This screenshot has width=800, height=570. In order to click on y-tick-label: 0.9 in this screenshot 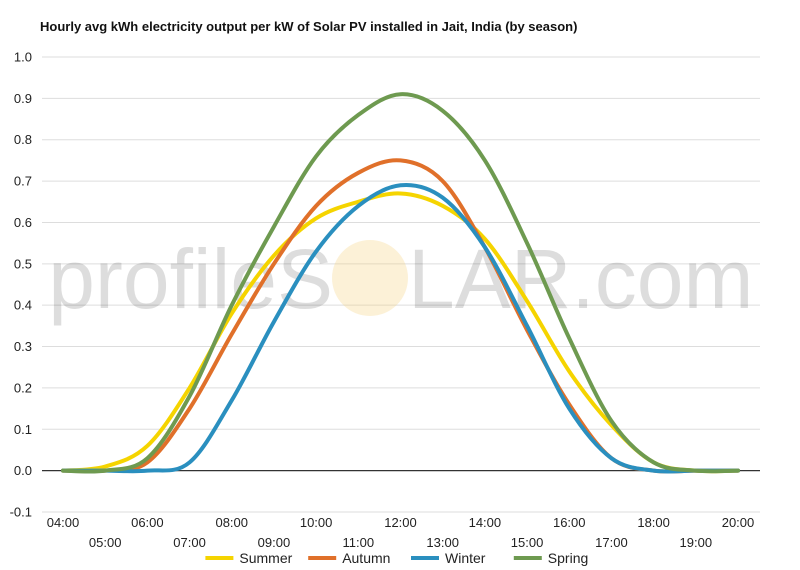, I will do `click(23, 98)`.